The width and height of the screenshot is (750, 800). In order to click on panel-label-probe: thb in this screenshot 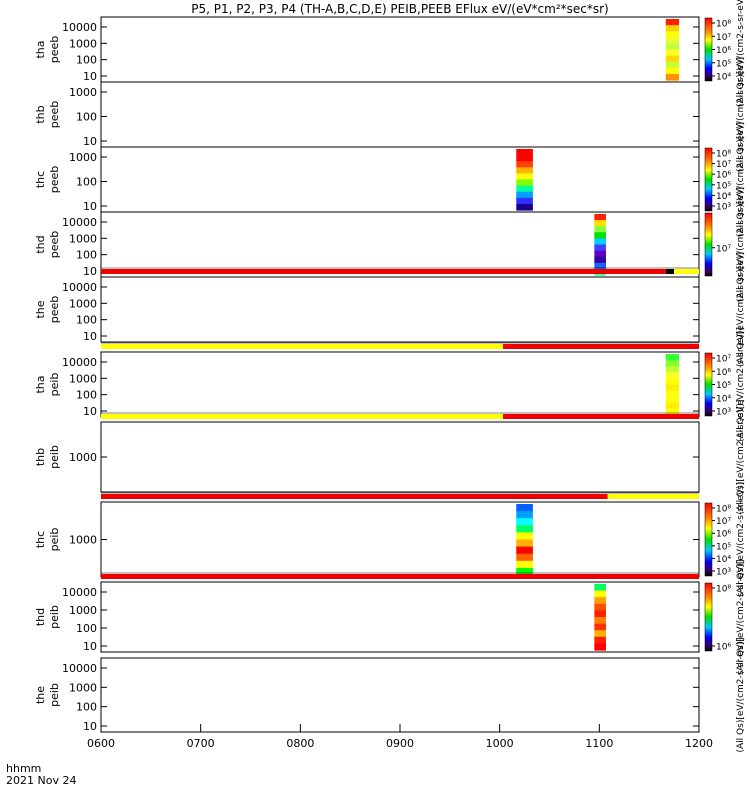, I will do `click(40, 114)`.